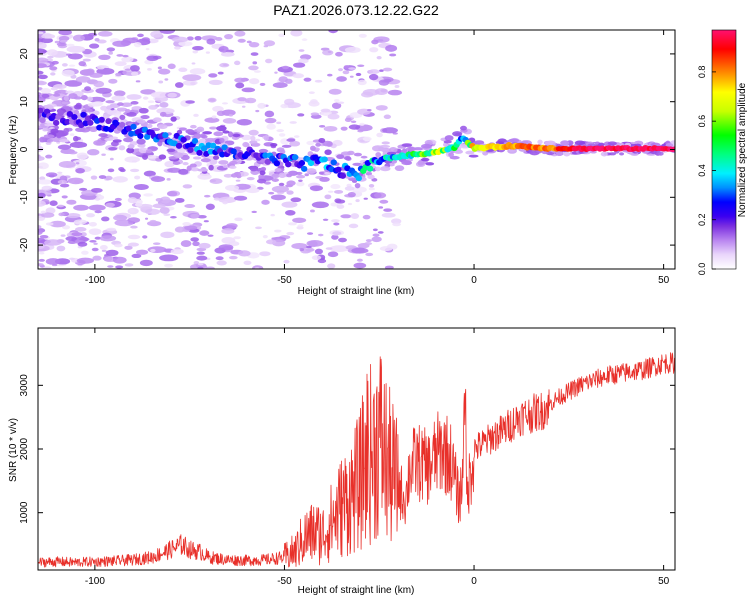 This screenshot has height=600, width=750. Describe the element at coordinates (24, 244) in the screenshot. I see `y-tick-label: -20` at that location.